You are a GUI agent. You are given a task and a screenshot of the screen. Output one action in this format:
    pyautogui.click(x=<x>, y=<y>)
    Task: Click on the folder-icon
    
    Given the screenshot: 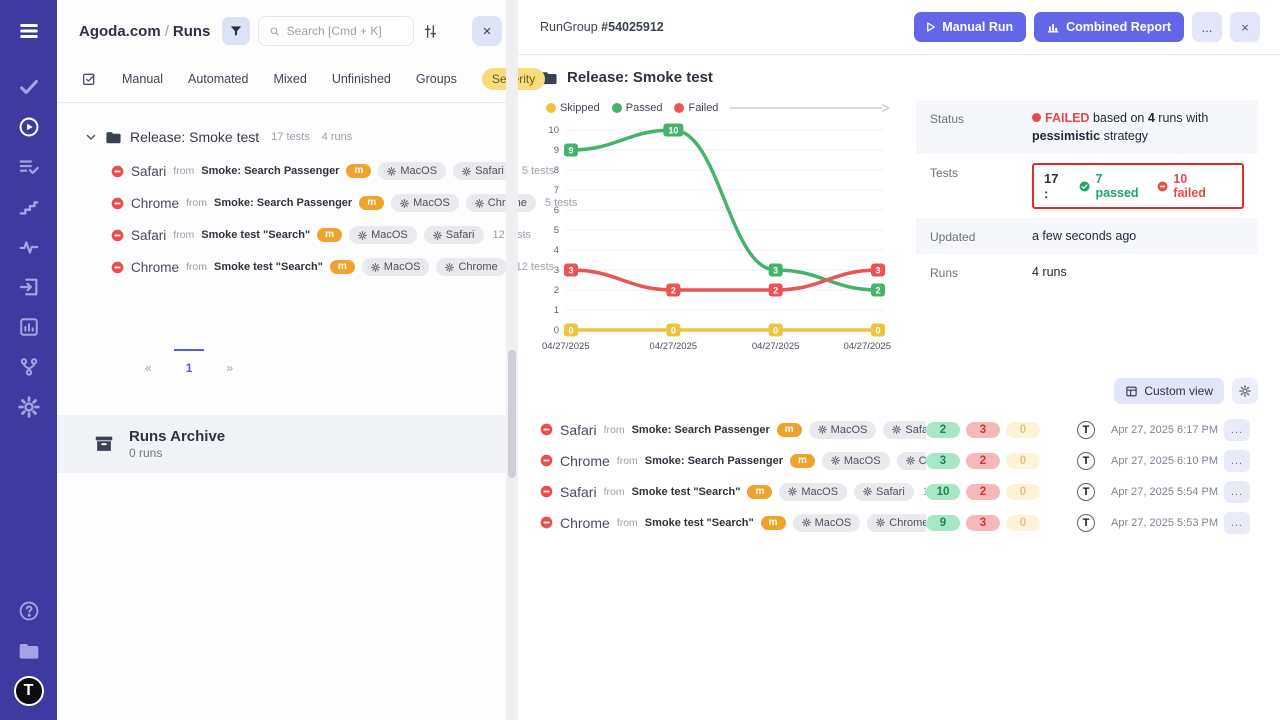 What is the action you would take?
    pyautogui.click(x=113, y=137)
    